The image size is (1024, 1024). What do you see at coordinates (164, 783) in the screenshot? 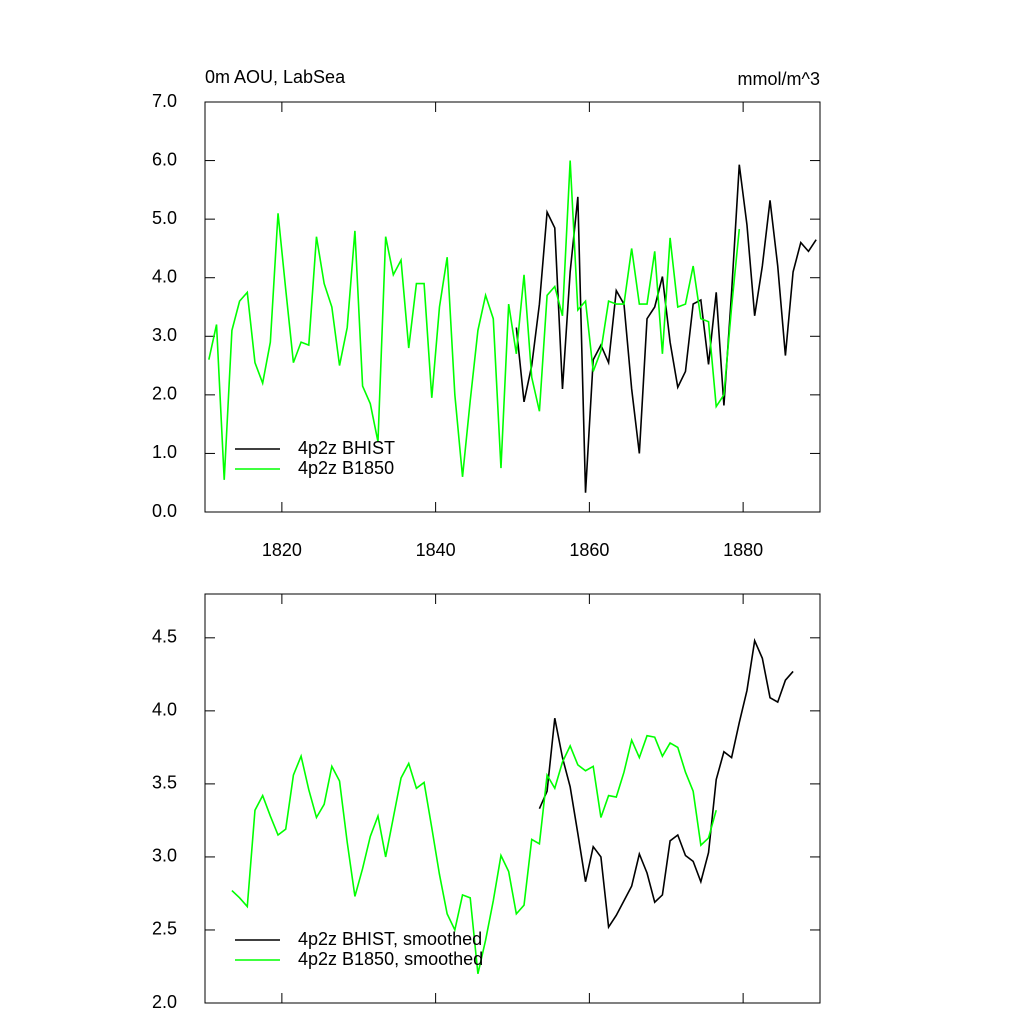
I see `y-tick-label: 3.5` at bounding box center [164, 783].